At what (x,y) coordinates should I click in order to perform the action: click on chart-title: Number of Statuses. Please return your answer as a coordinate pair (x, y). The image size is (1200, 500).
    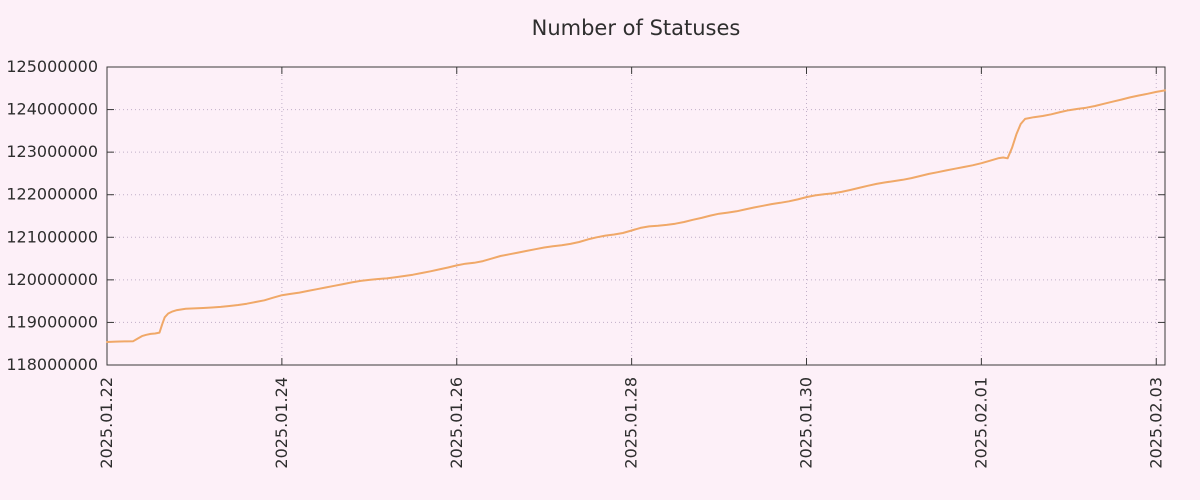
    Looking at the image, I should click on (636, 28).